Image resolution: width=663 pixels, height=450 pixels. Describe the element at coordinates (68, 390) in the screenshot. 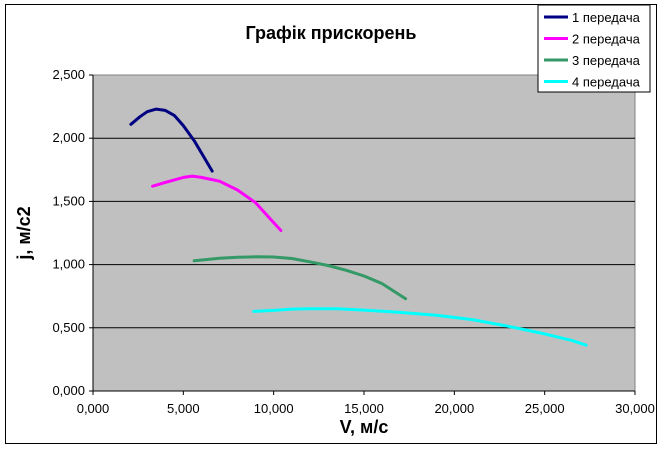

I see `y-tick-label: 0,000` at that location.